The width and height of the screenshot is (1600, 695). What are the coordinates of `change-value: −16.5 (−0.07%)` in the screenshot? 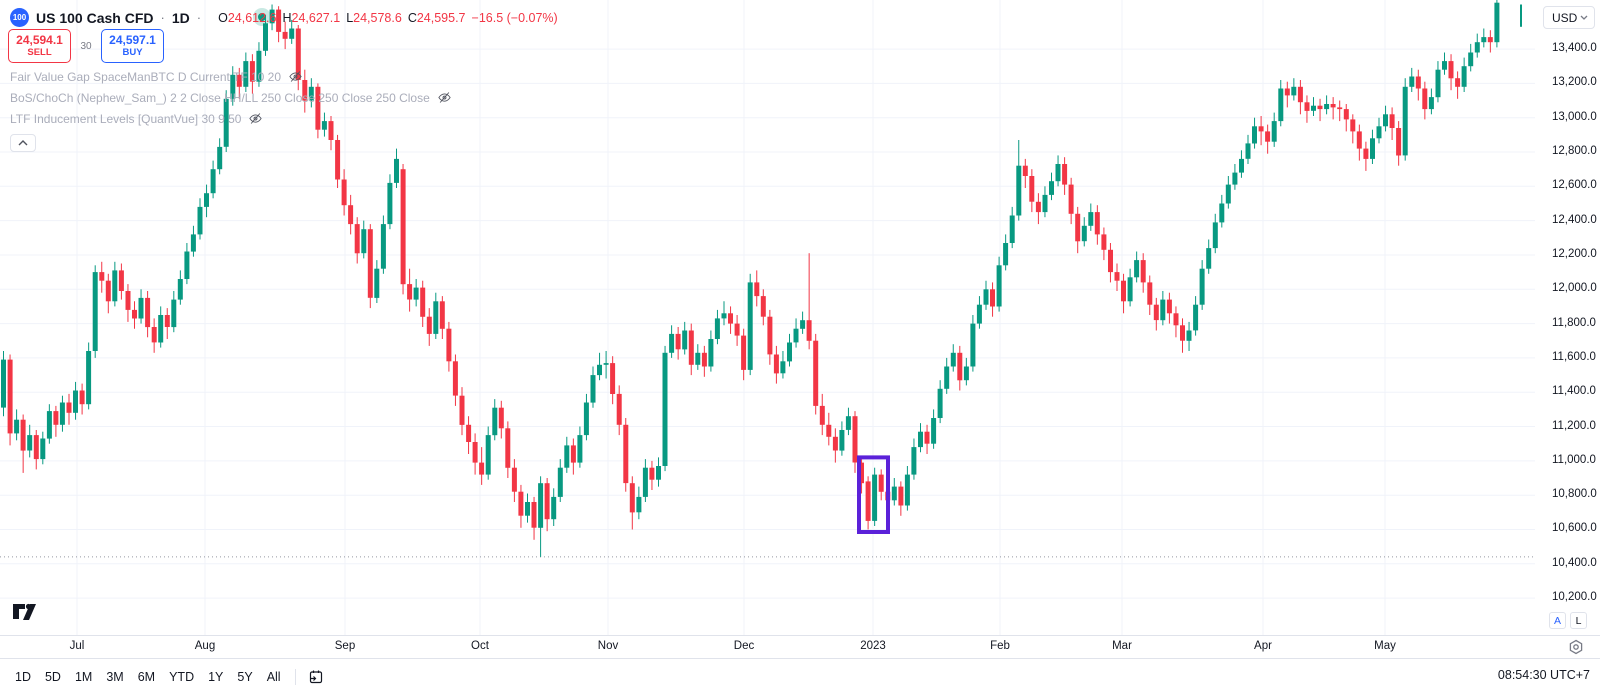 It's located at (514, 17).